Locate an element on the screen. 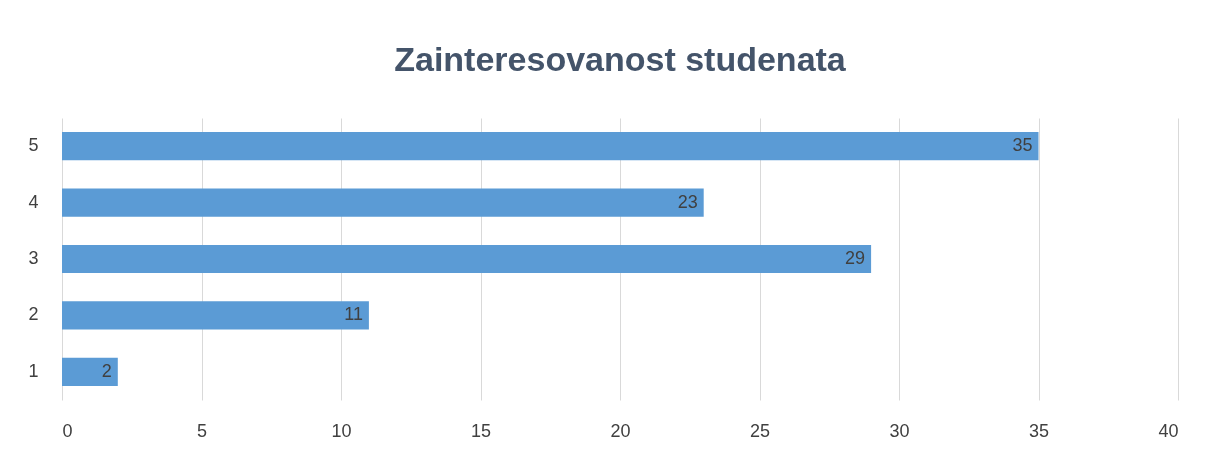 This screenshot has width=1208, height=458. x-tick-label: 0 is located at coordinates (67, 430).